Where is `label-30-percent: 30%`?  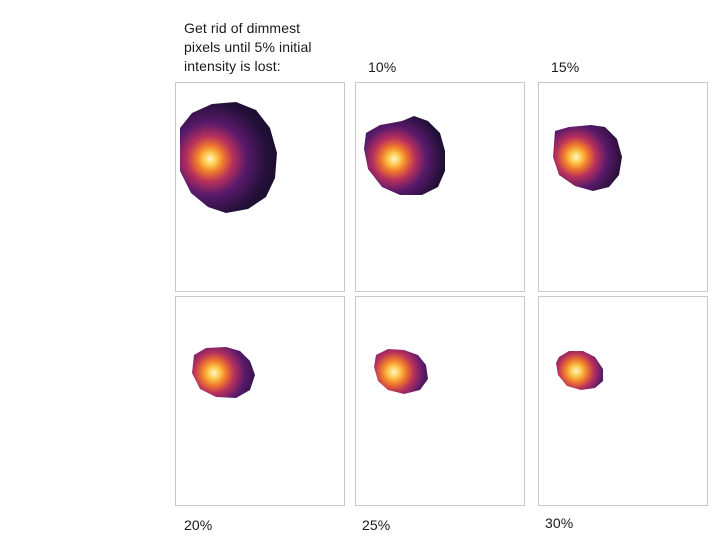 label-30-percent: 30% is located at coordinates (559, 523).